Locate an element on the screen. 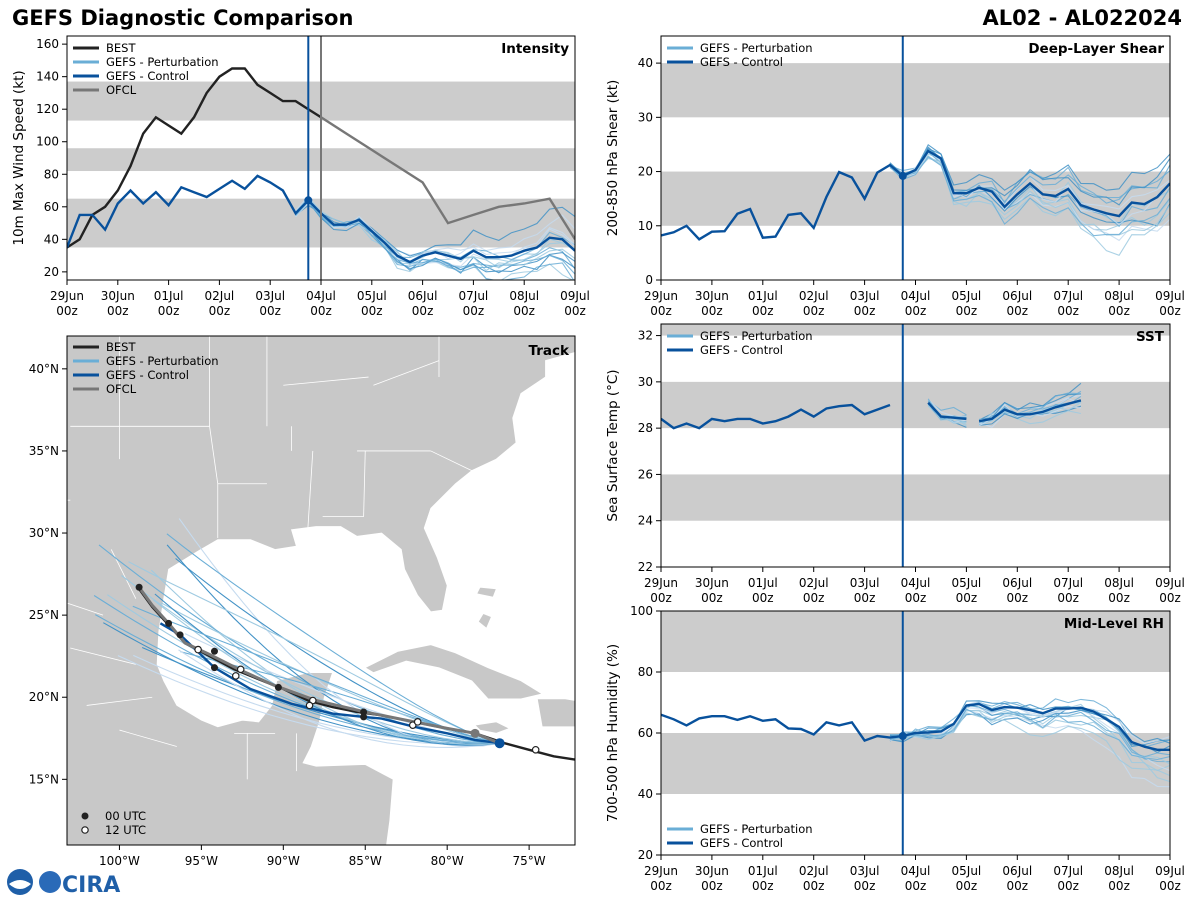  intensity-ytick-label: 140 is located at coordinates (47, 77).